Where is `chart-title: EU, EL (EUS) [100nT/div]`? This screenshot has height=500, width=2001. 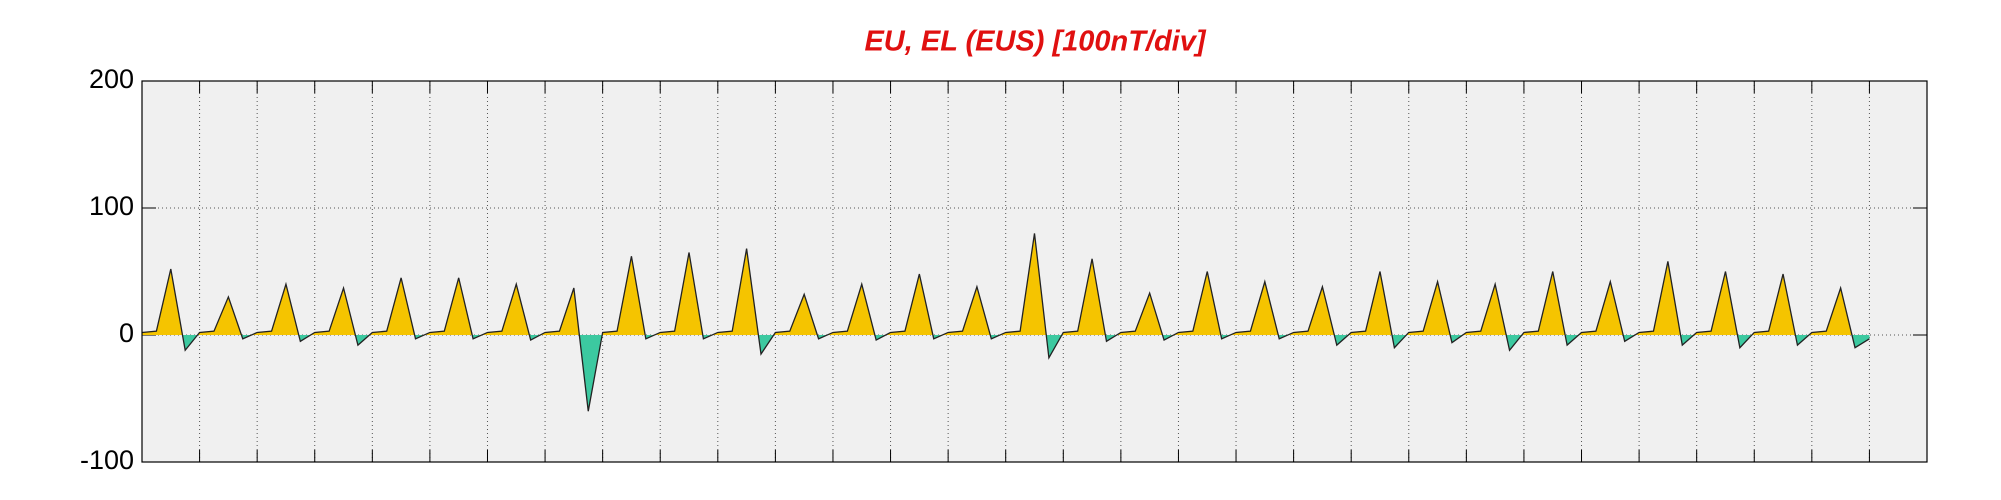
chart-title: EU, EL (EUS) [100nT/div] is located at coordinates (1035, 42).